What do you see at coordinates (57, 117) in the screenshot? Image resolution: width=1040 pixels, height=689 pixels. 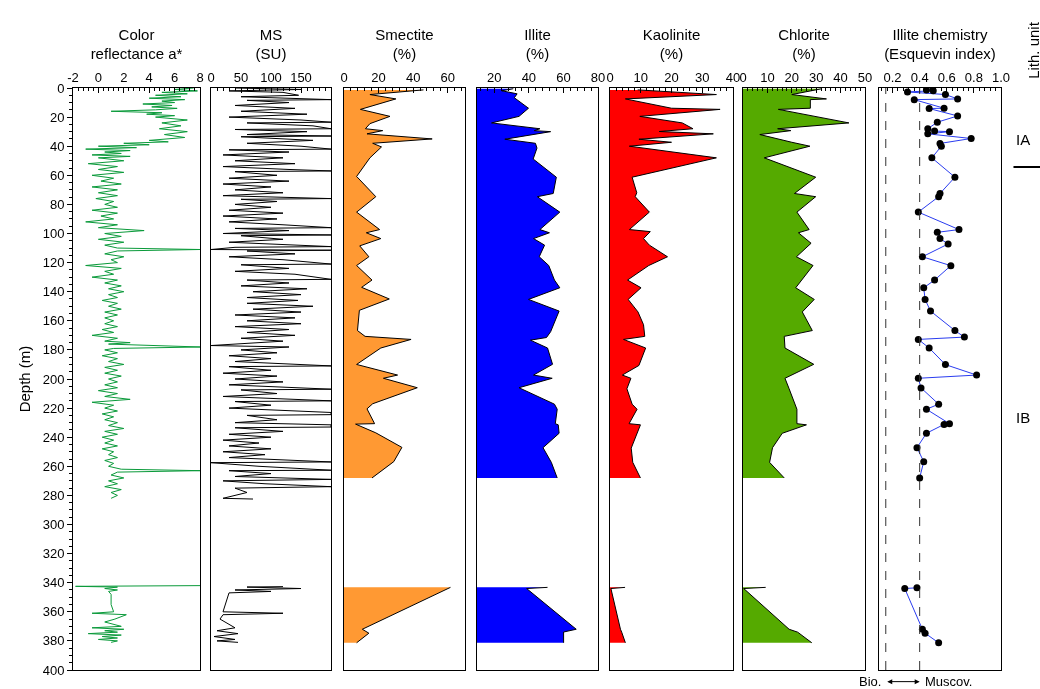 I see `y-tick-label: 20` at bounding box center [57, 117].